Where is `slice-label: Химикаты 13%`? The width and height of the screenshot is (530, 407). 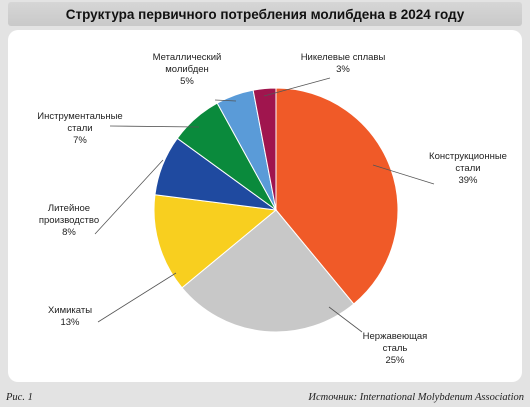 slice-label: Химикаты 13% is located at coordinates (70, 316).